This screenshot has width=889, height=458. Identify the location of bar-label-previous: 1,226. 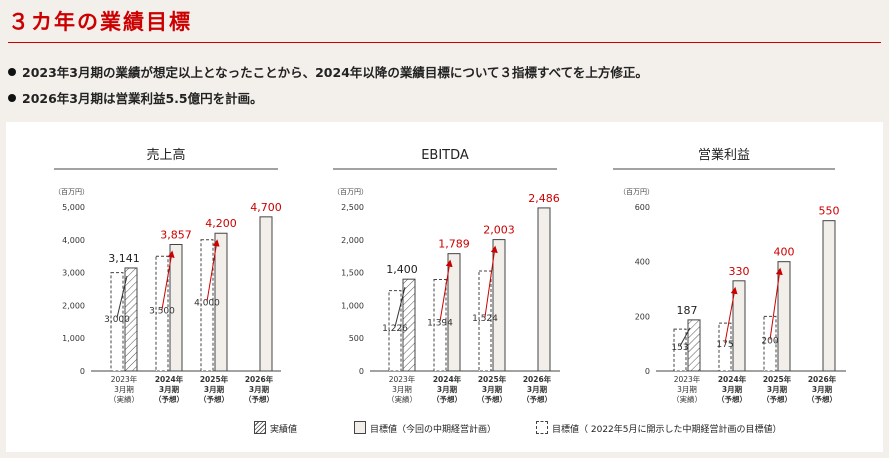
(395, 329).